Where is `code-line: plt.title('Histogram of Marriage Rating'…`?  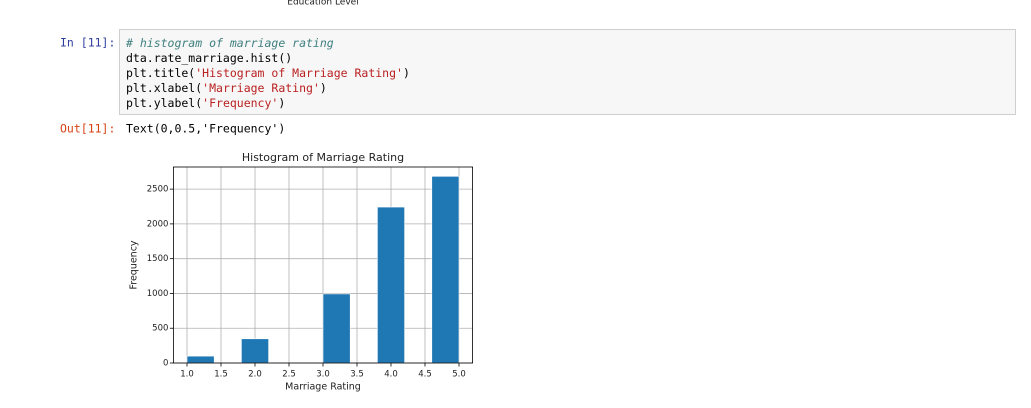
code-line: plt.title('Histogram of Marriage Rating'… is located at coordinates (268, 73).